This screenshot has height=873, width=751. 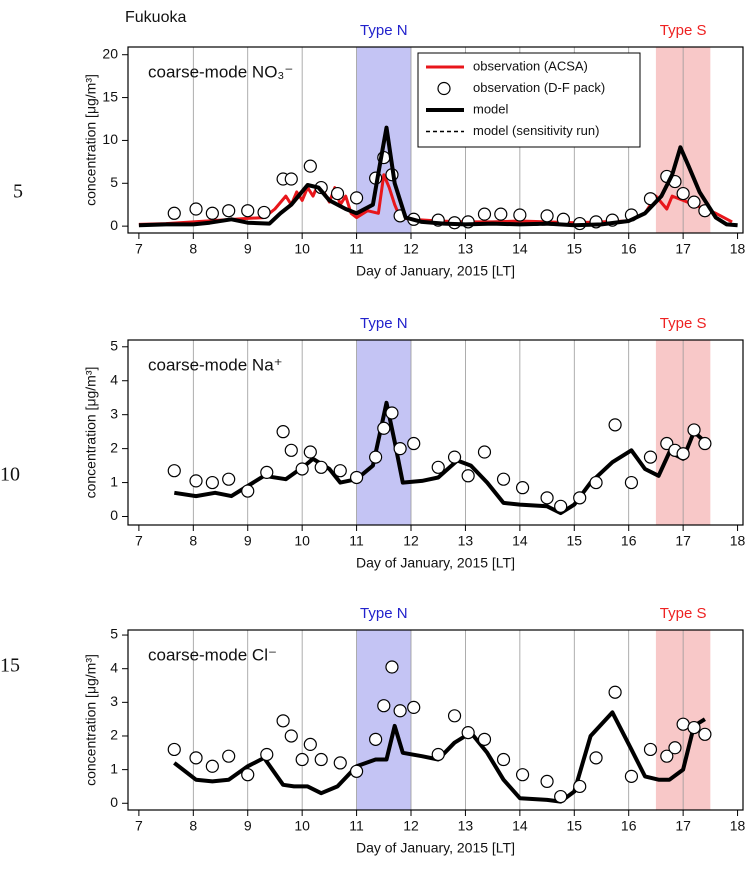 I want to click on legend-label: observation (ACSA), so click(x=530, y=65).